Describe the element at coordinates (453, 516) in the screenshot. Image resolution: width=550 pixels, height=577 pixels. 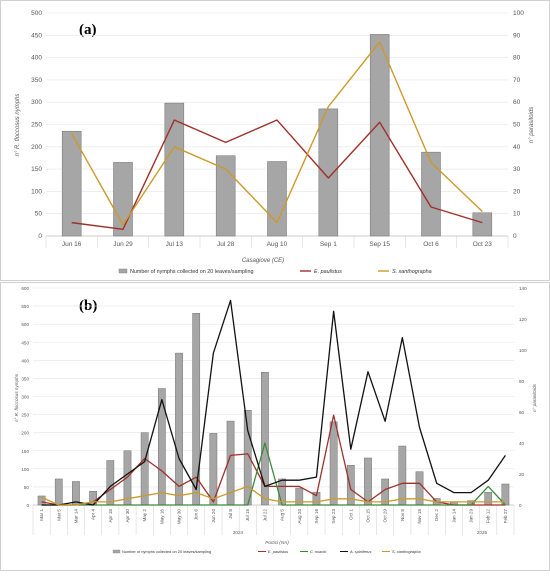
I see `x-tick-label: Jan 14` at that location.